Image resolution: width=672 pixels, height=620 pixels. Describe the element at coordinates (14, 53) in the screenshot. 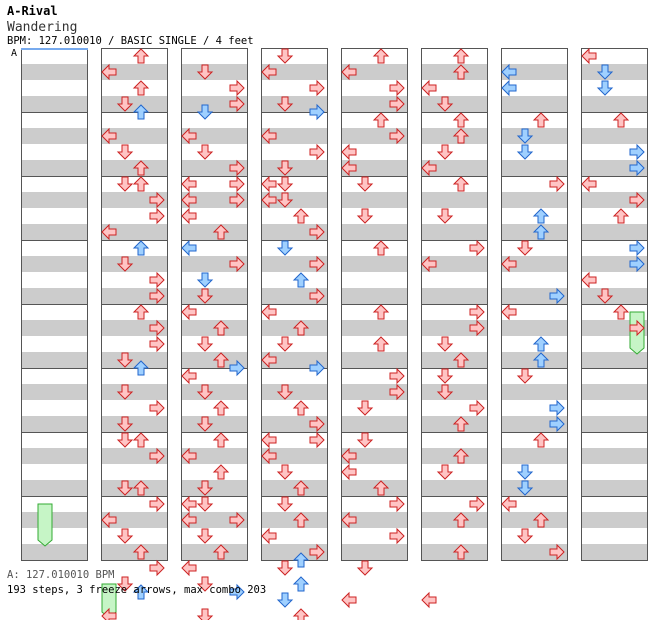

I see `bpm-marker-label: A` at that location.